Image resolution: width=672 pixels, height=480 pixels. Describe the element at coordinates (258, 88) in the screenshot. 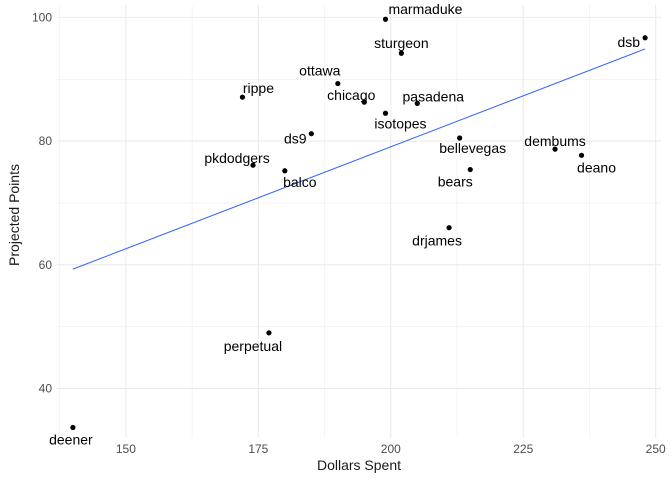

I see `point-label: rippe` at that location.